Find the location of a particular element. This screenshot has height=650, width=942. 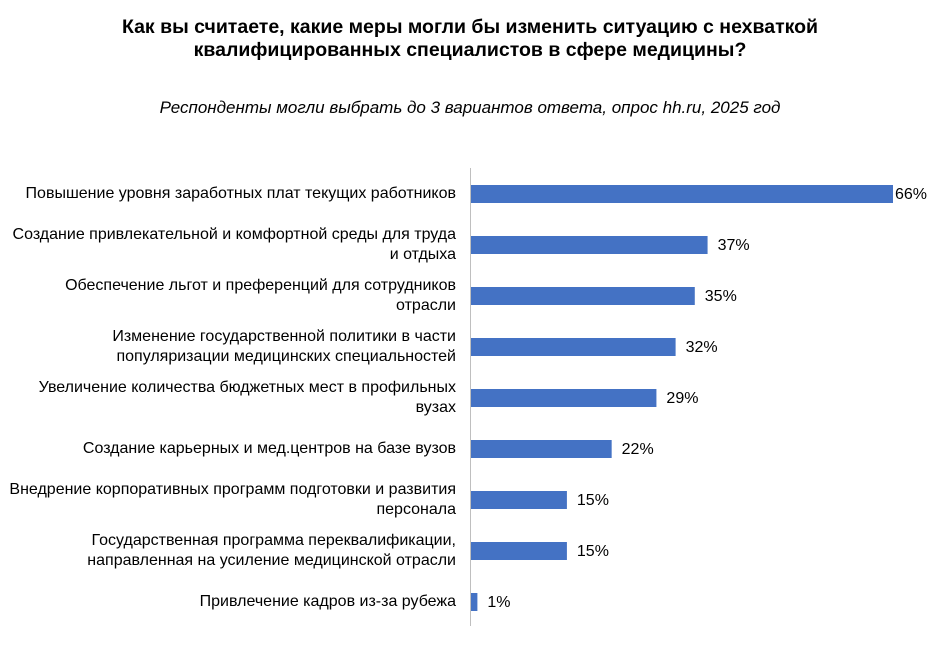

value-label: 22% is located at coordinates (638, 449).